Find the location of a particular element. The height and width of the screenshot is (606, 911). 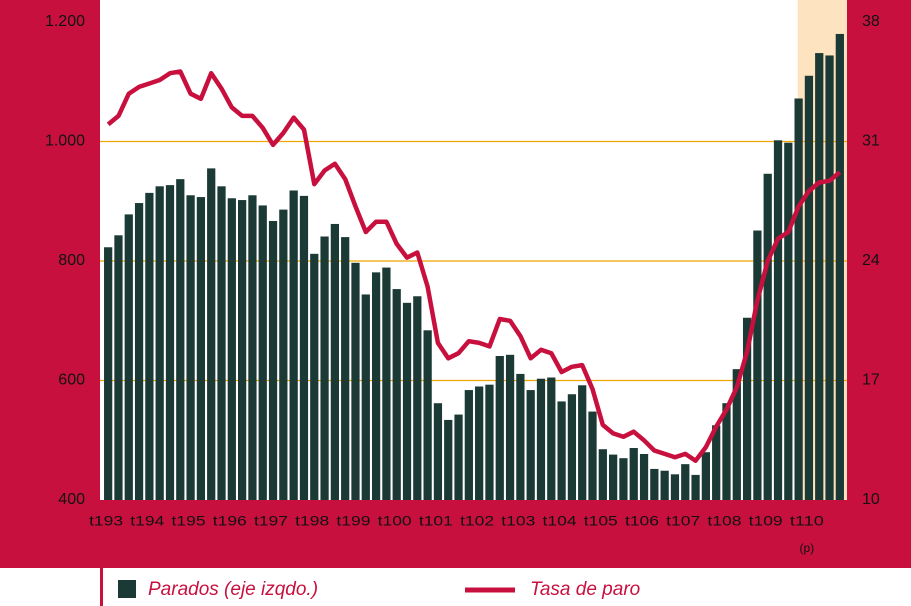

x-tick-label: t198 is located at coordinates (312, 521).